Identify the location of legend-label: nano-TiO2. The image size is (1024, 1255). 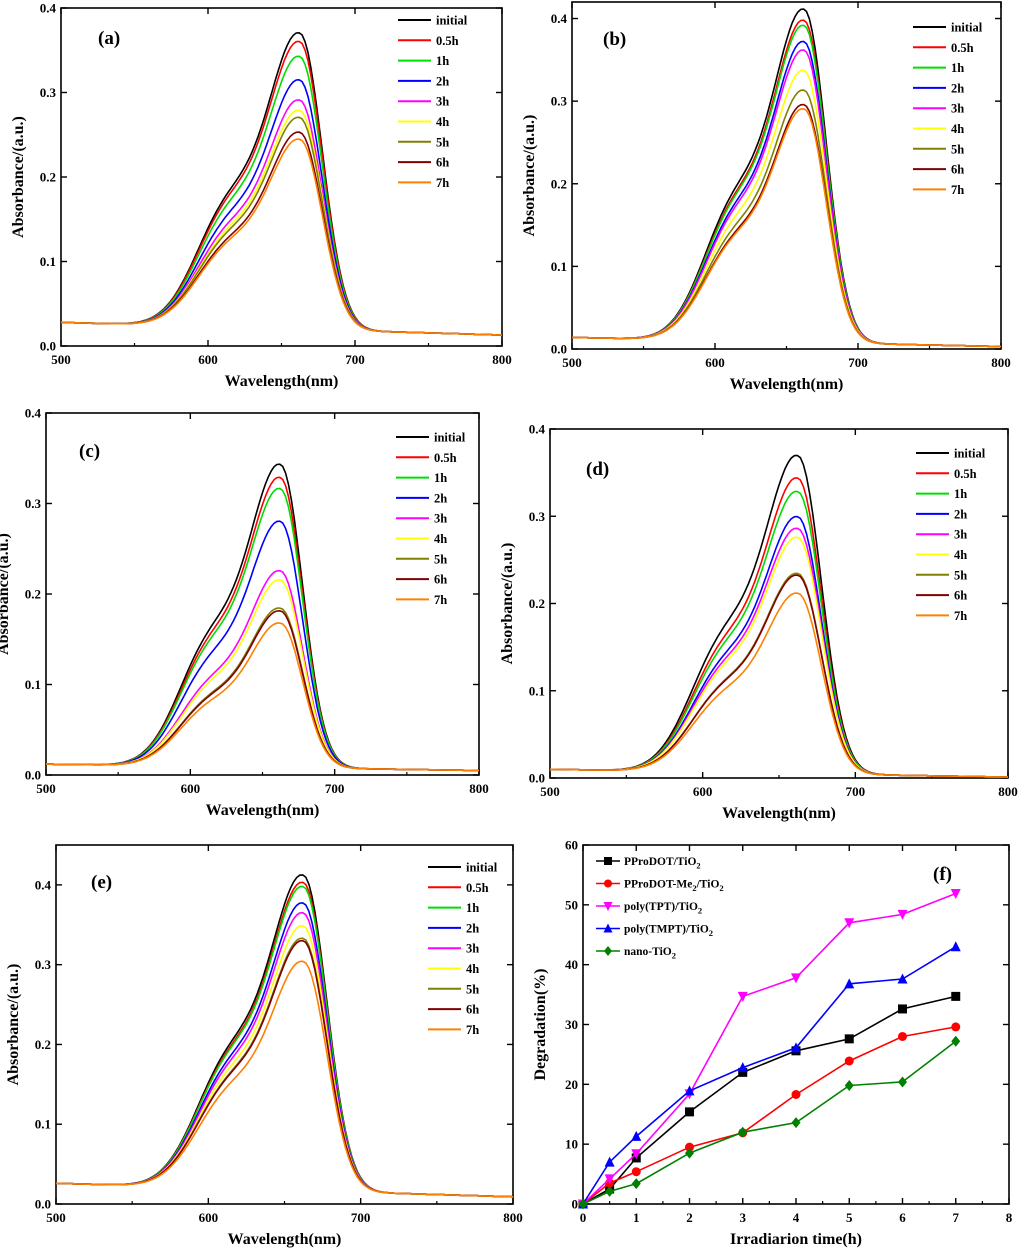
(650, 953).